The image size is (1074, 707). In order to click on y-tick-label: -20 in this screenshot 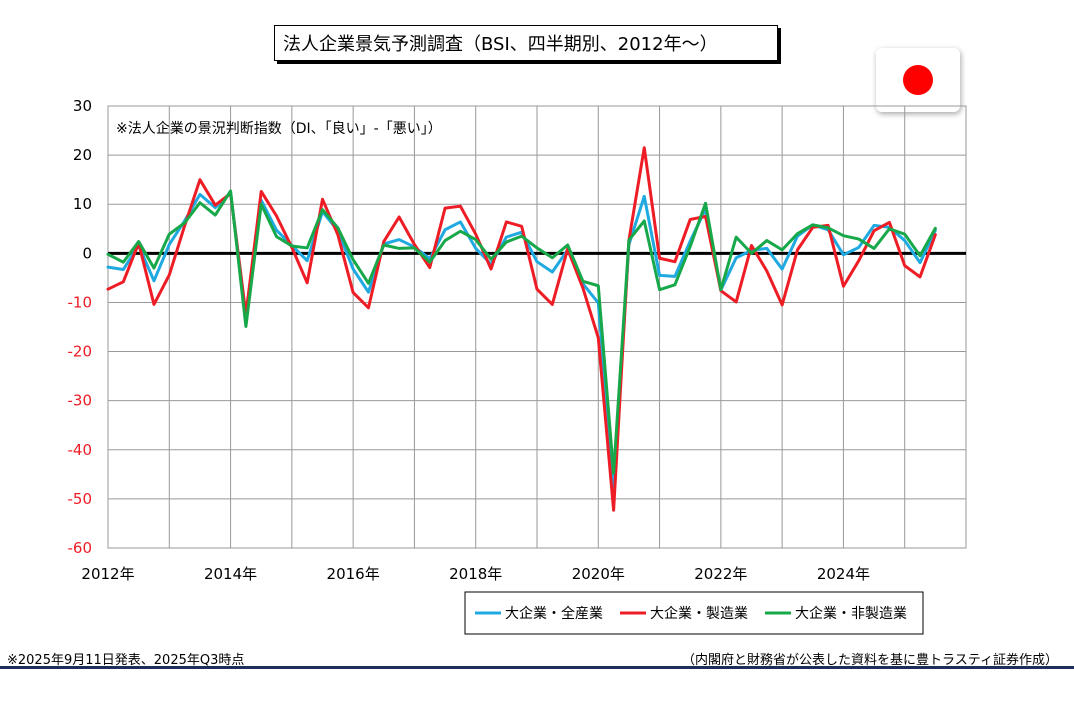, I will do `click(80, 352)`.